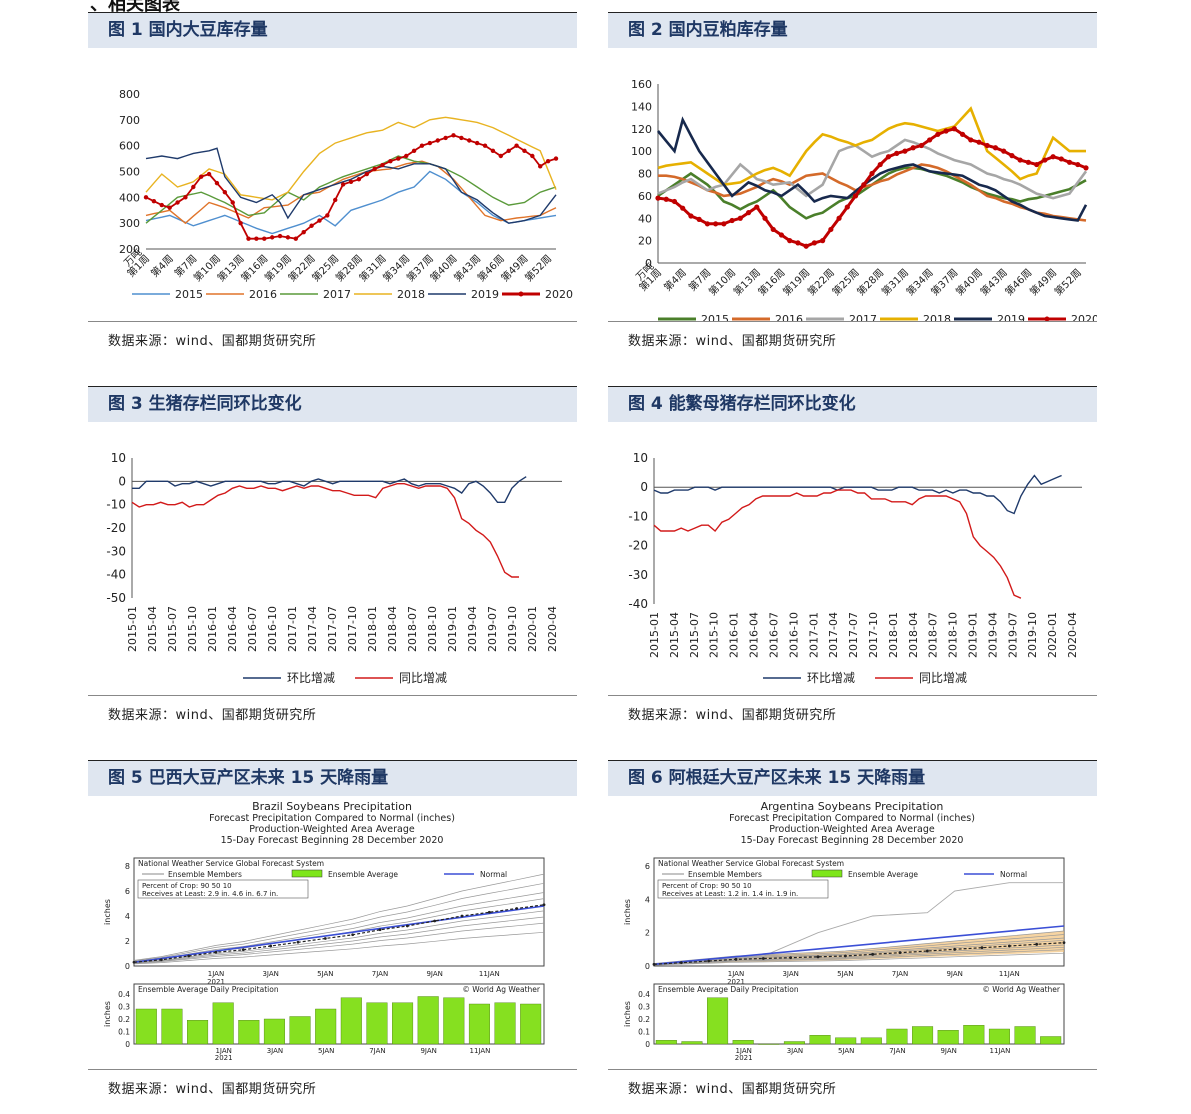 Image resolution: width=1191 pixels, height=1114 pixels. Describe the element at coordinates (845, 282) in the screenshot. I see `x-tick-label: 第25周` at that location.